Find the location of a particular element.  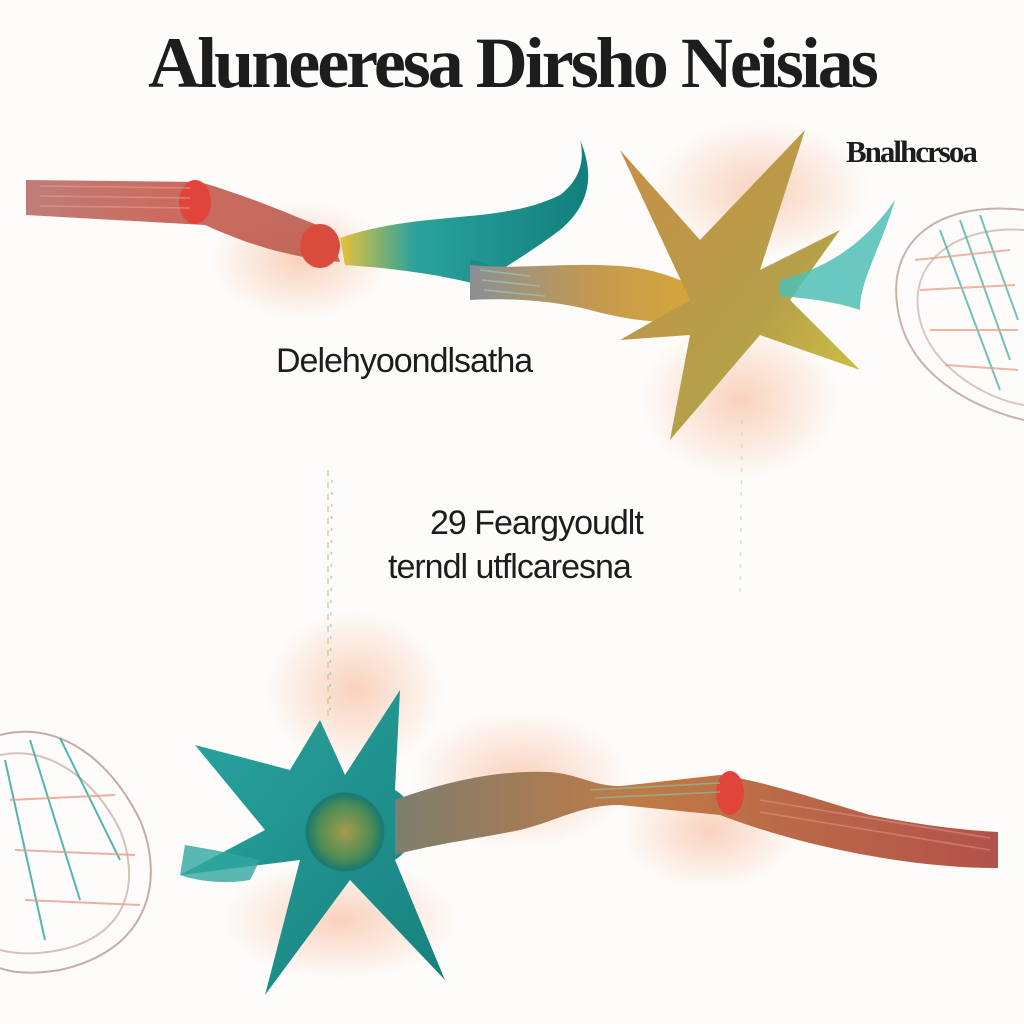

top-axon is located at coordinates (183, 224).